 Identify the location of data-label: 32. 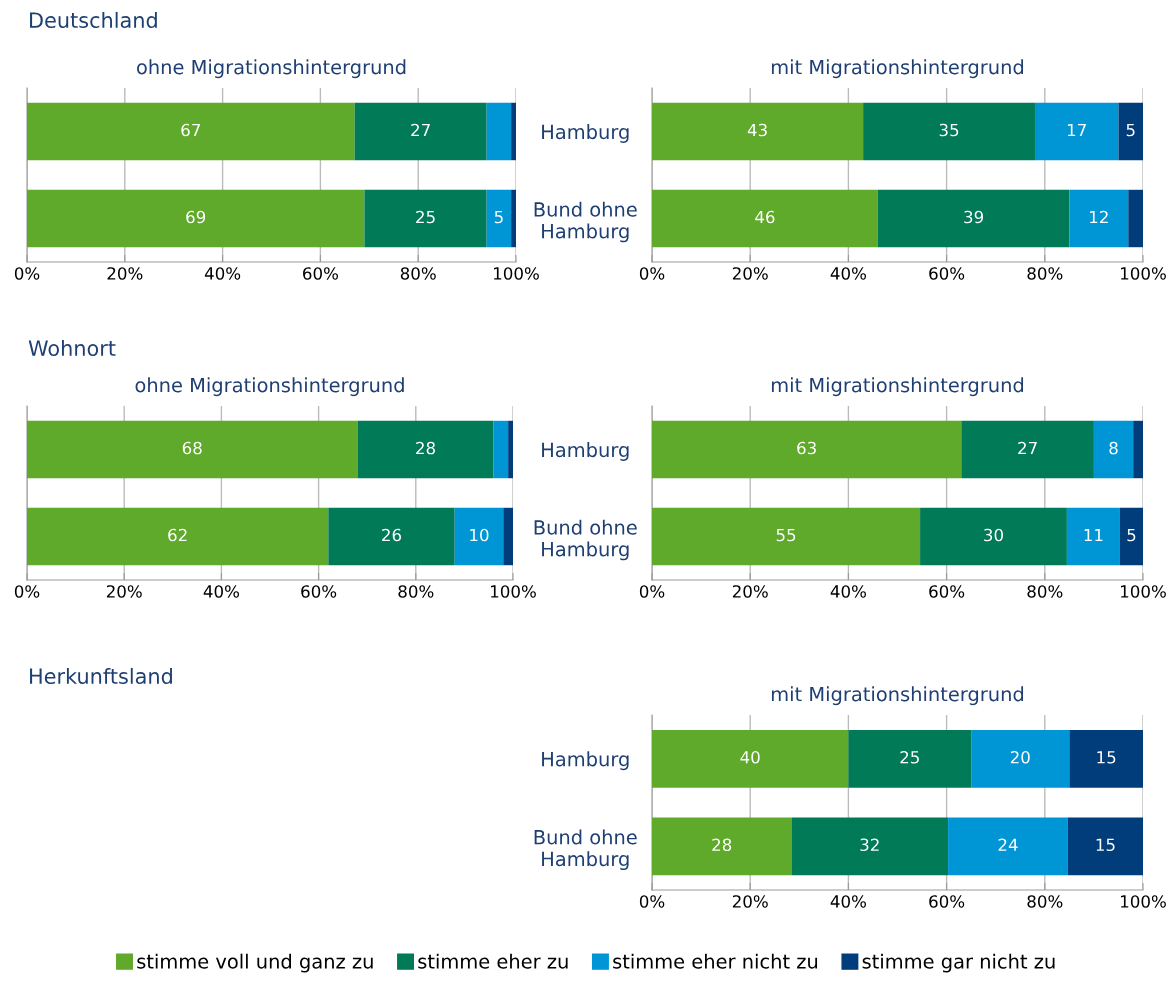
(869, 845).